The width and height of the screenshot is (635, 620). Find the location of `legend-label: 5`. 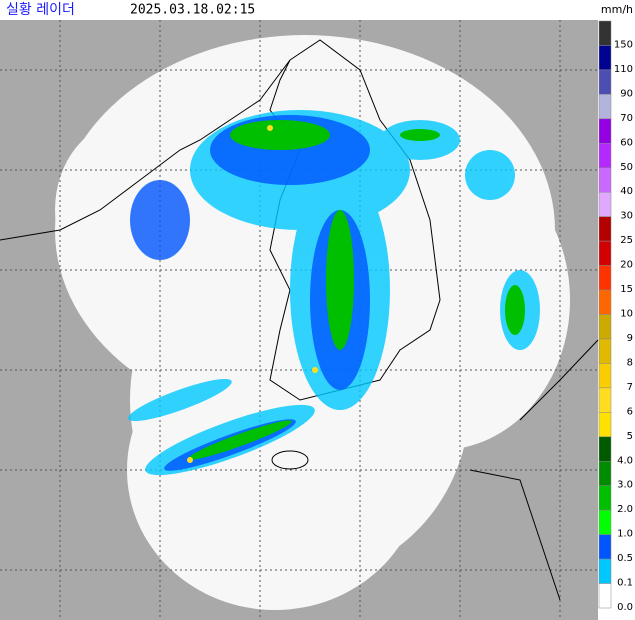

legend-label: 5 is located at coordinates (630, 436).